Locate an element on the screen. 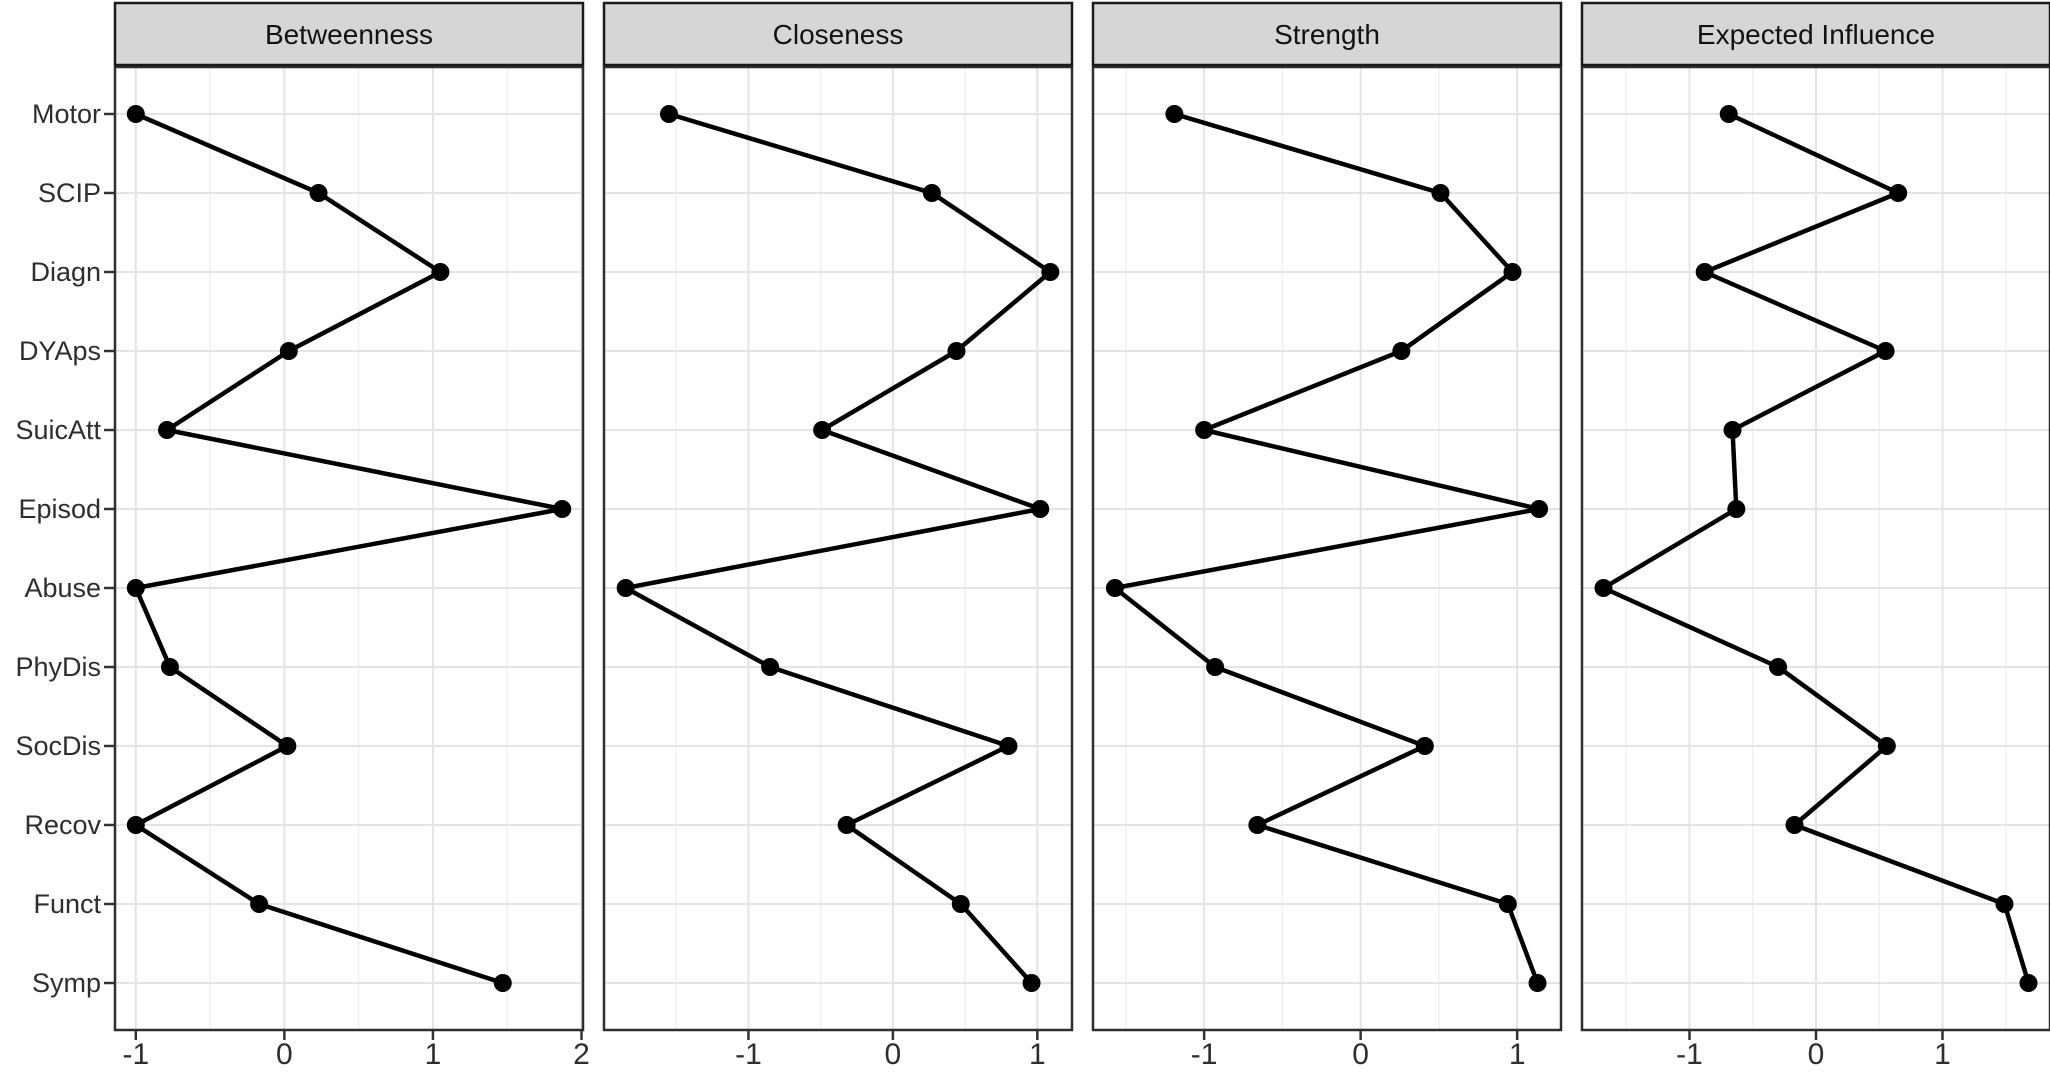 This screenshot has width=2050, height=1073. y-axis-label: Diagn is located at coordinates (65, 272).